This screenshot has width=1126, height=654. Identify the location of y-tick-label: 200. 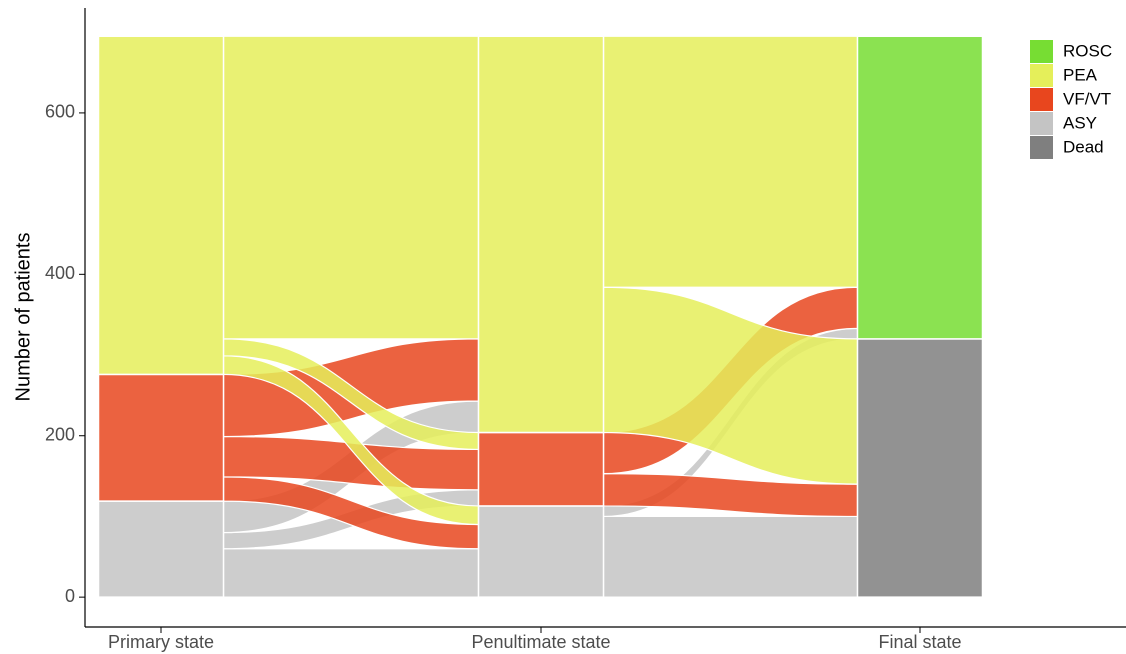
(60, 434).